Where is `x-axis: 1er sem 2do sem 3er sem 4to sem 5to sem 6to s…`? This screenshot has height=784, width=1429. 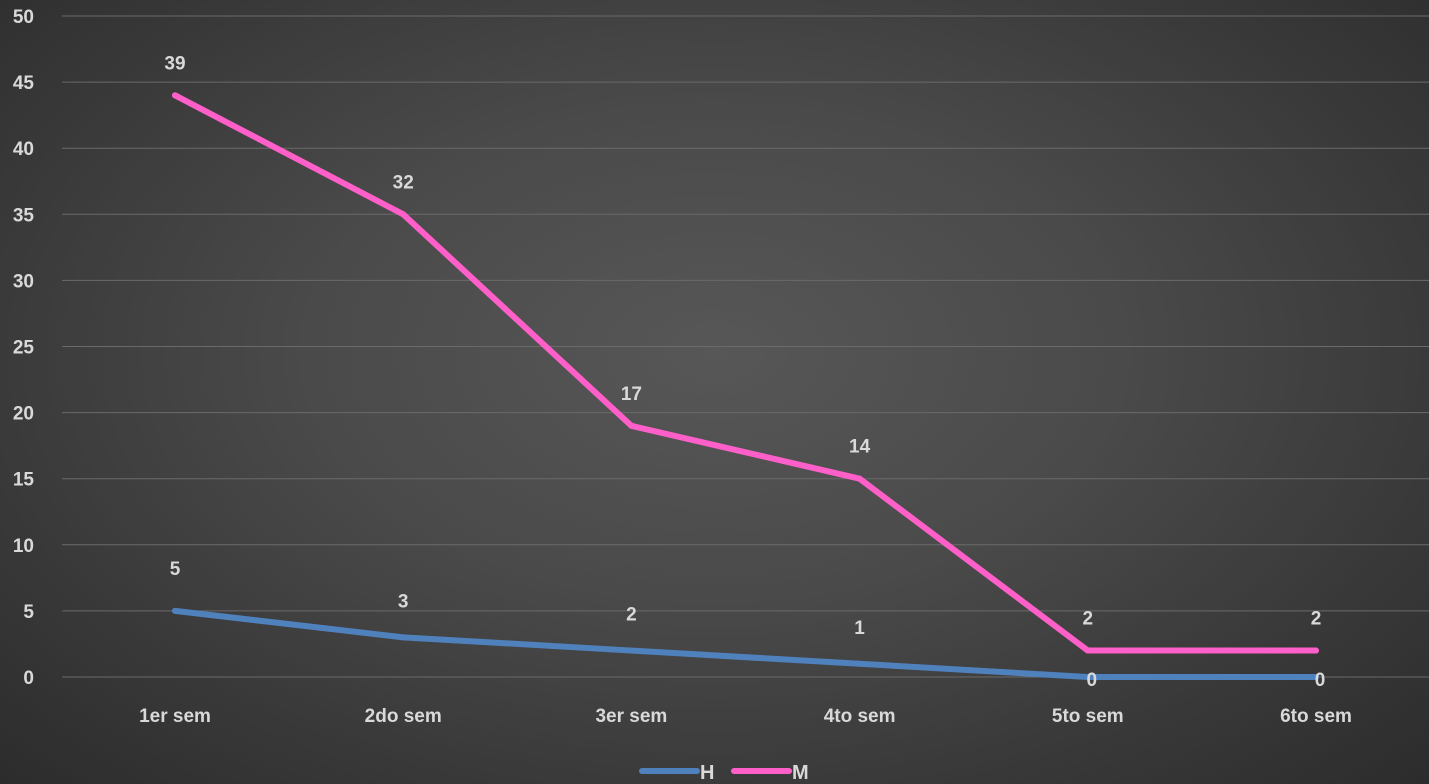 x-axis: 1er sem 2do sem 3er sem 4to sem 5to sem 6to s… is located at coordinates (745, 716).